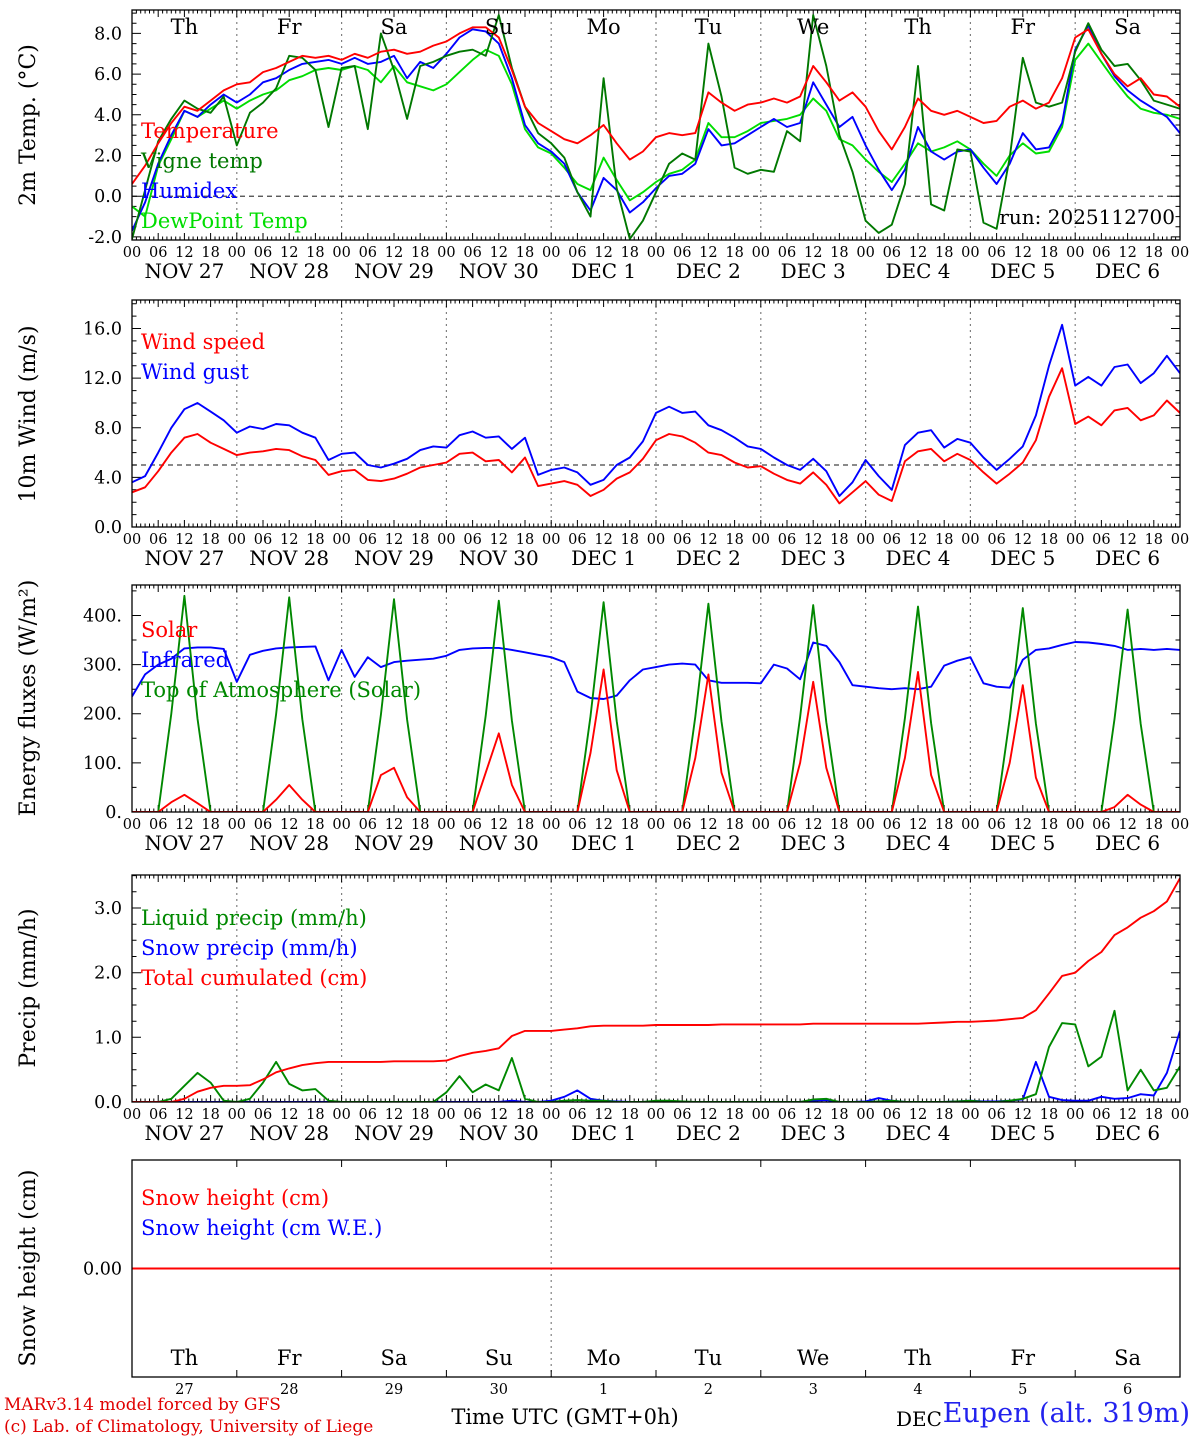 The image size is (1194, 1440). I want to click on date-label: DEC 5, so click(1022, 843).